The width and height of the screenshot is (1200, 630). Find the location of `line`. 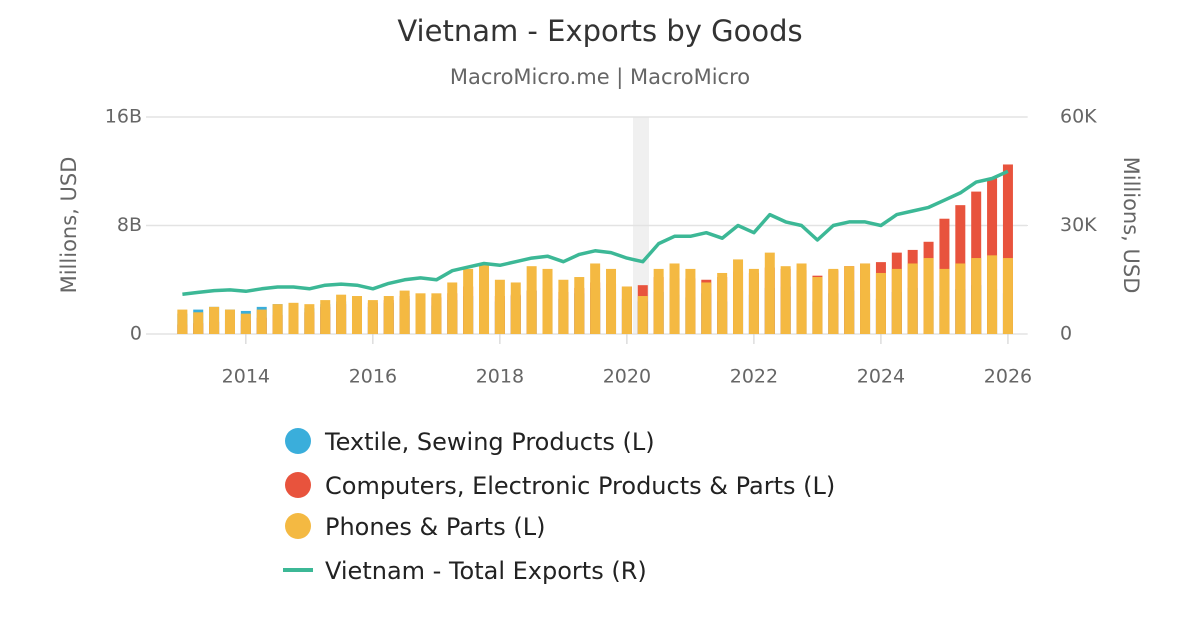

line is located at coordinates (595, 232).